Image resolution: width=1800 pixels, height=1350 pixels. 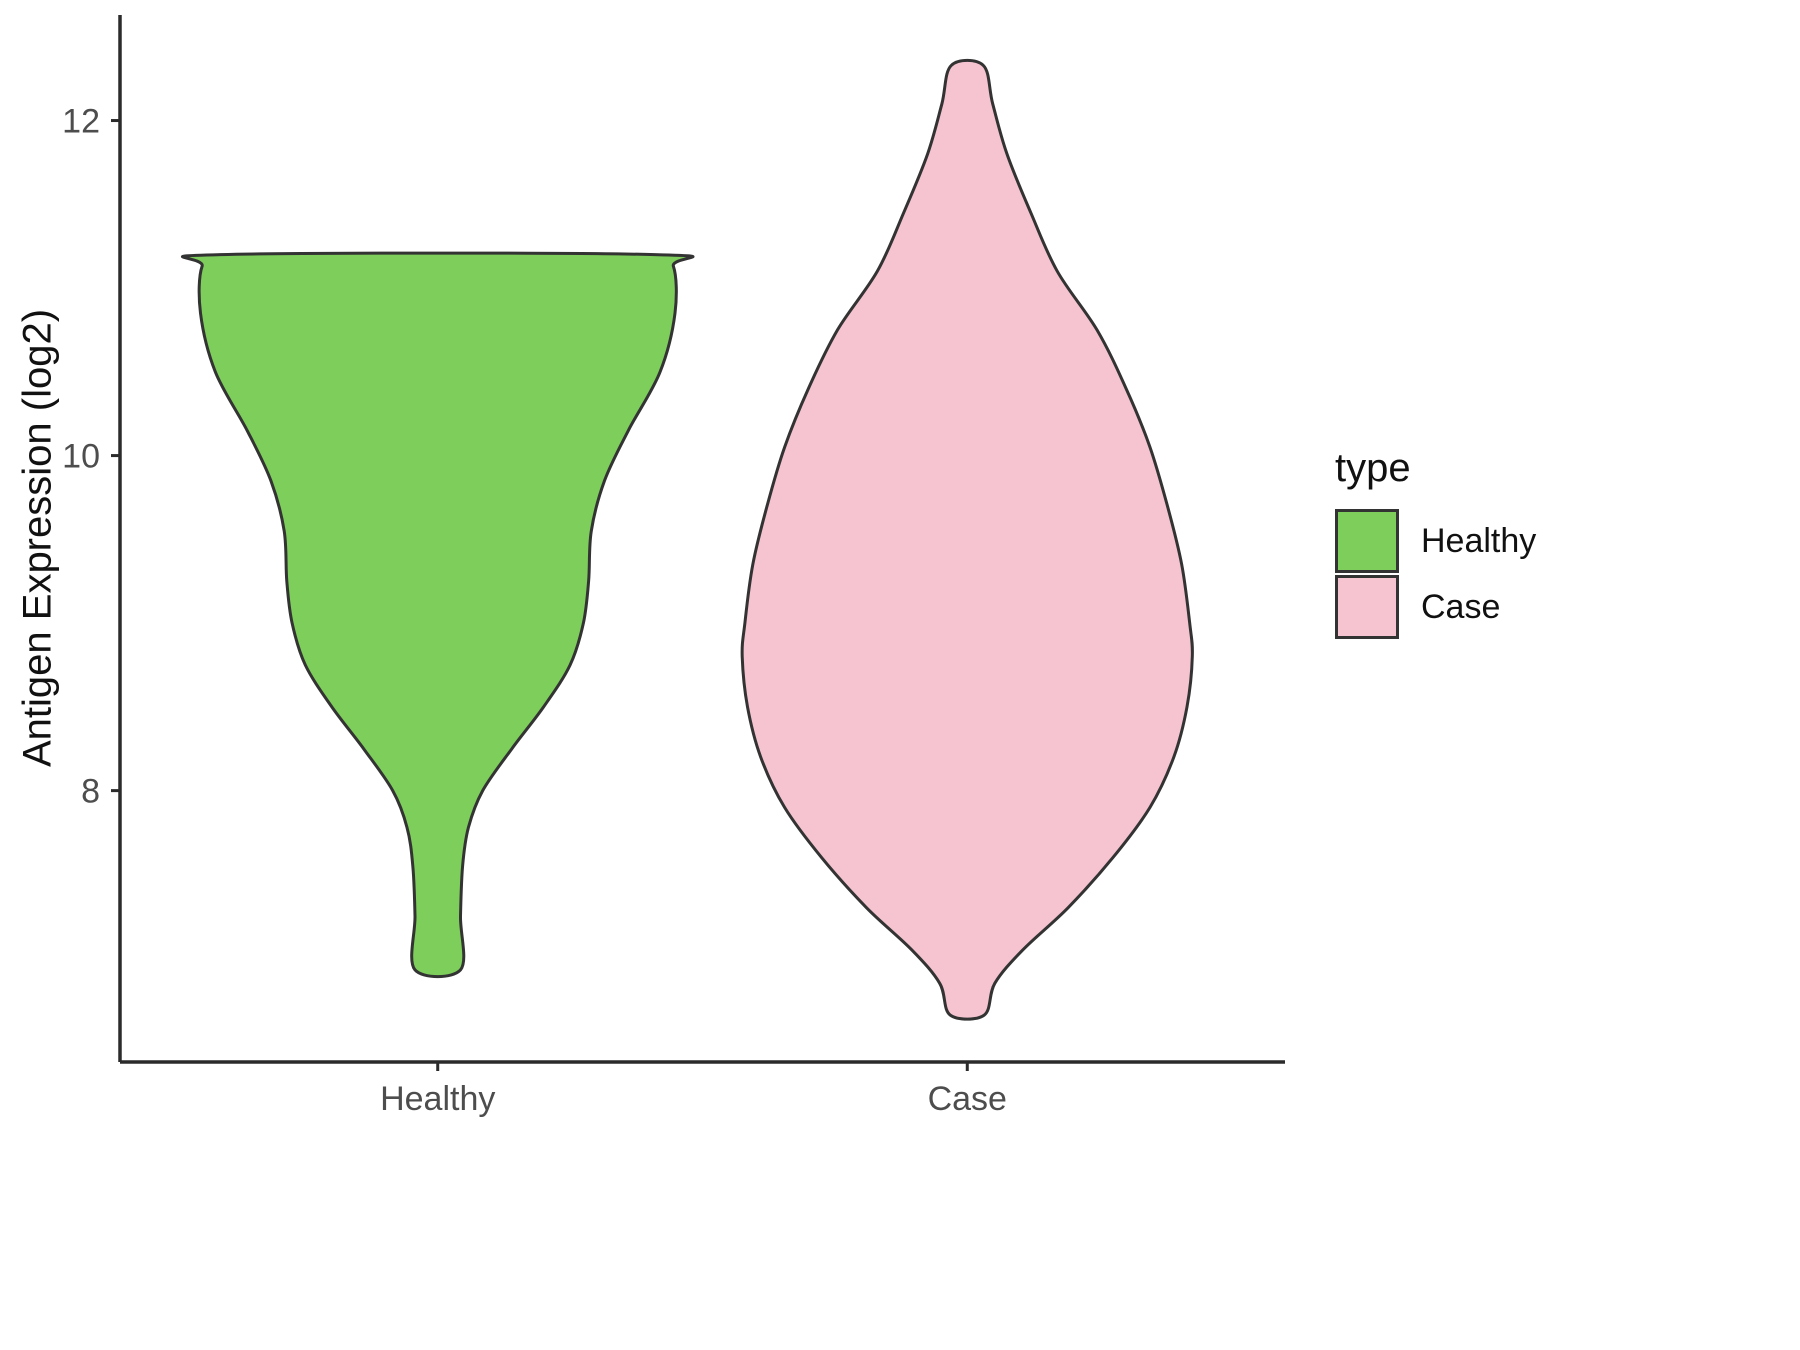 What do you see at coordinates (1461, 606) in the screenshot?
I see `legend-label-case: Case` at bounding box center [1461, 606].